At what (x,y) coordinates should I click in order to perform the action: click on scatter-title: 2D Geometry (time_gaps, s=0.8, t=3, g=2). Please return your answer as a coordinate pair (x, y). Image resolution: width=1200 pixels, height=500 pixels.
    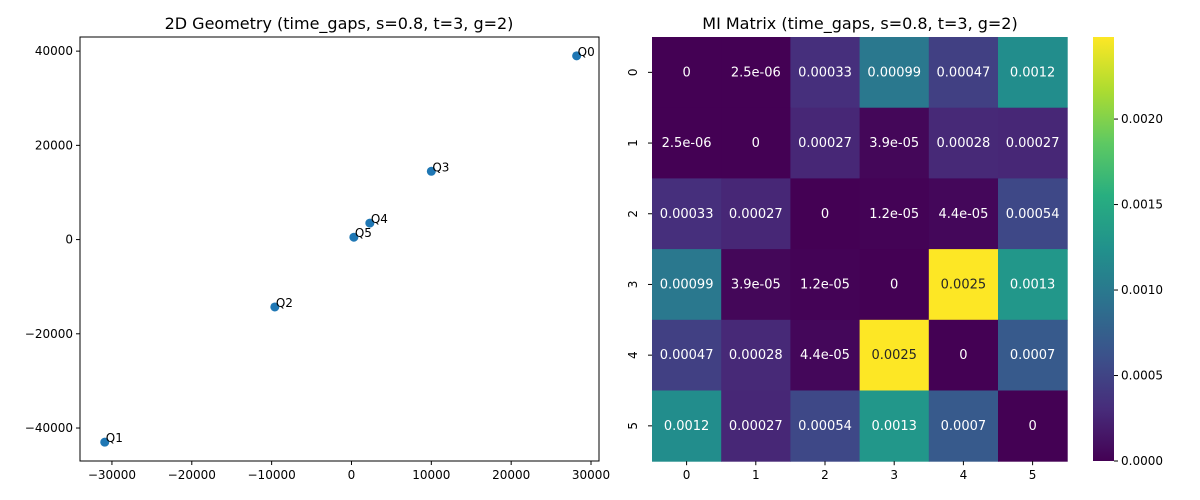
    Looking at the image, I should click on (339, 24).